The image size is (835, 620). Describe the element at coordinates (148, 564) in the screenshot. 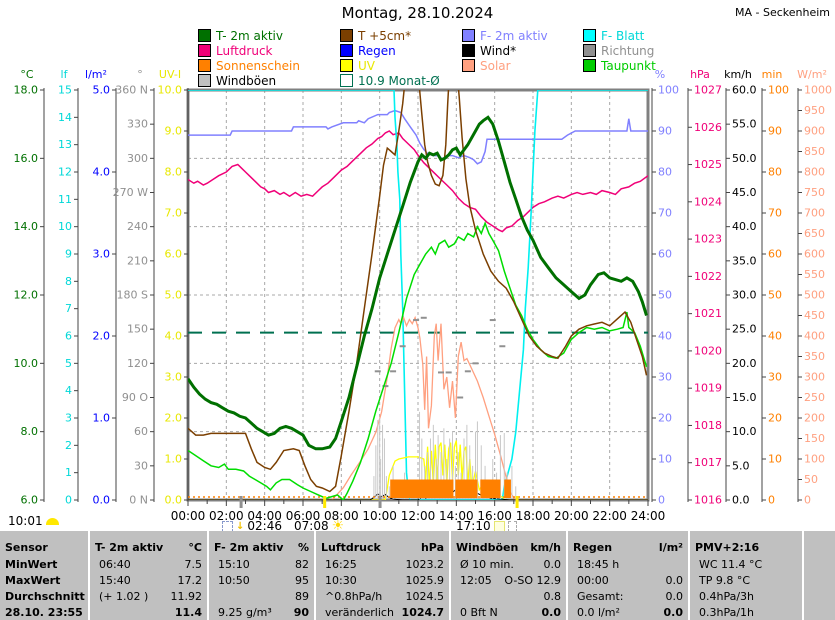

I see `table-cell: 06:40 7.5` at that location.